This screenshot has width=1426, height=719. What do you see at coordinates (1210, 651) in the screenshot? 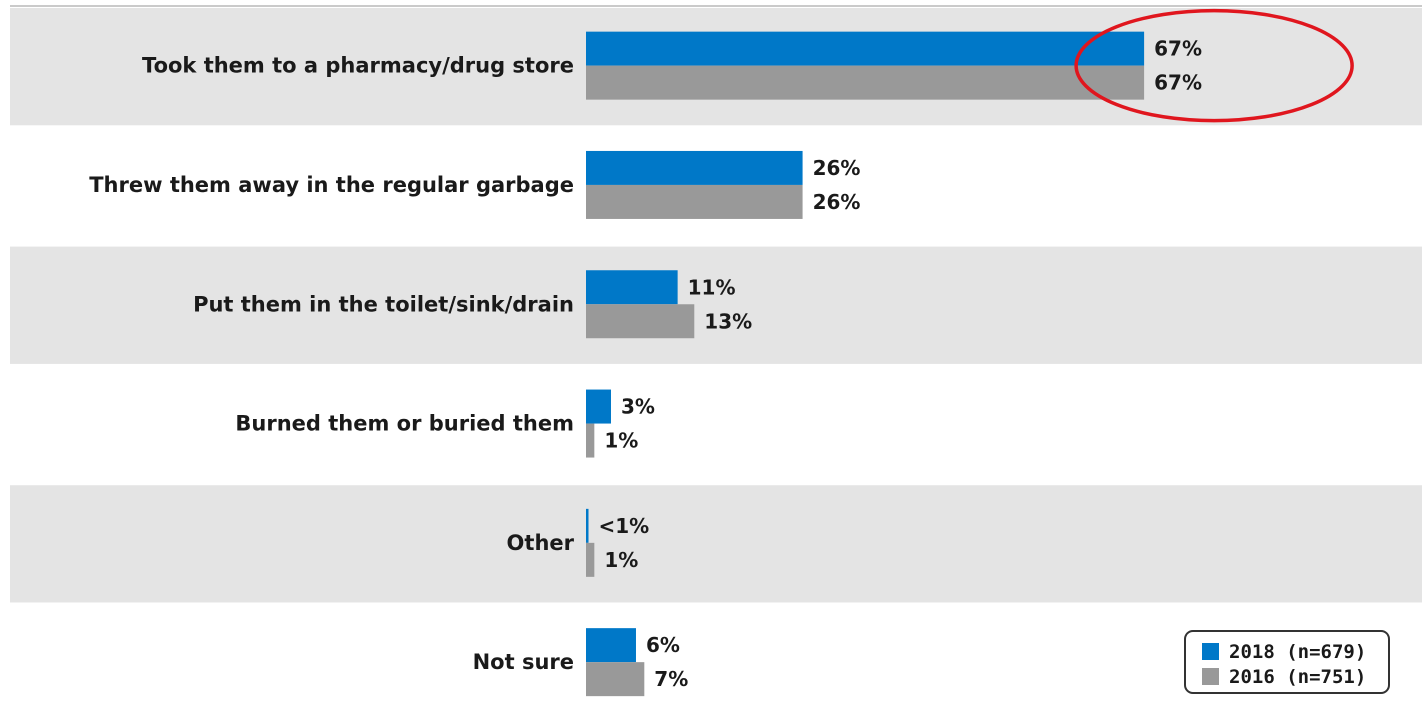
I see `legend-swatch-2018` at bounding box center [1210, 651].